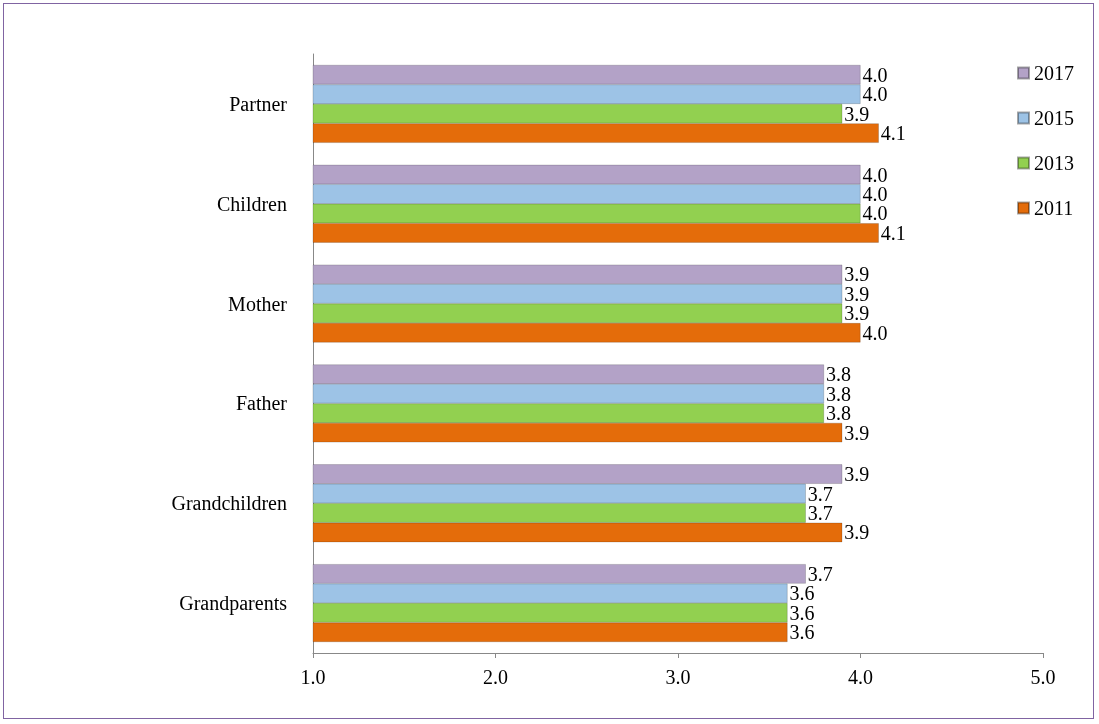 This screenshot has height=724, width=1099. Describe the element at coordinates (1054, 118) in the screenshot. I see `legend-label: 2015` at that location.